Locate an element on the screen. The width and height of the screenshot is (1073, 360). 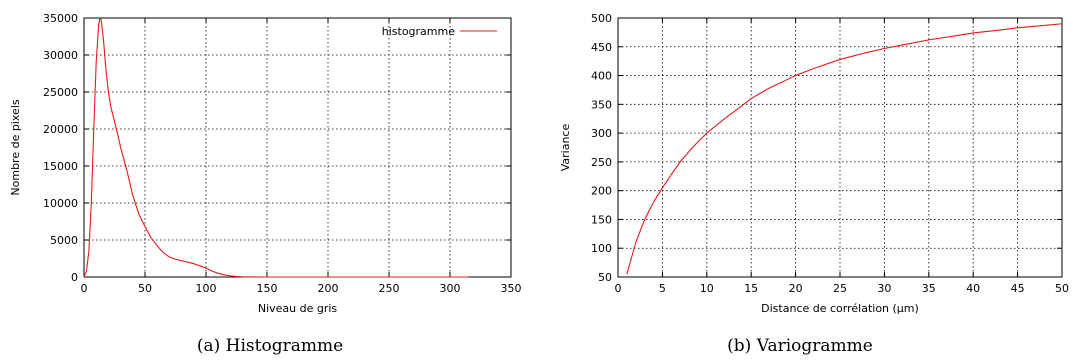
legend-label: histogramme is located at coordinates (418, 31).